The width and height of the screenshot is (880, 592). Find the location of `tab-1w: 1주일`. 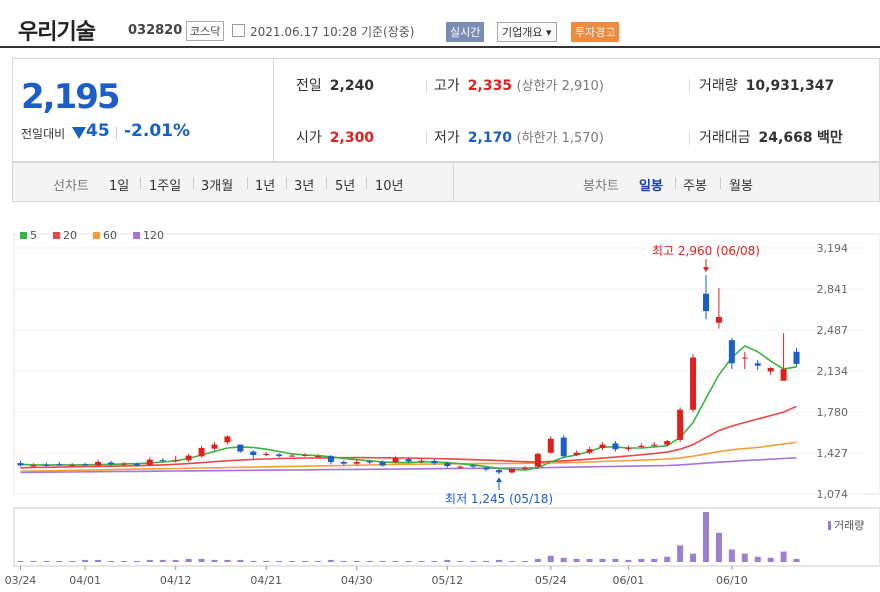

tab-1w: 1주일 is located at coordinates (165, 186).